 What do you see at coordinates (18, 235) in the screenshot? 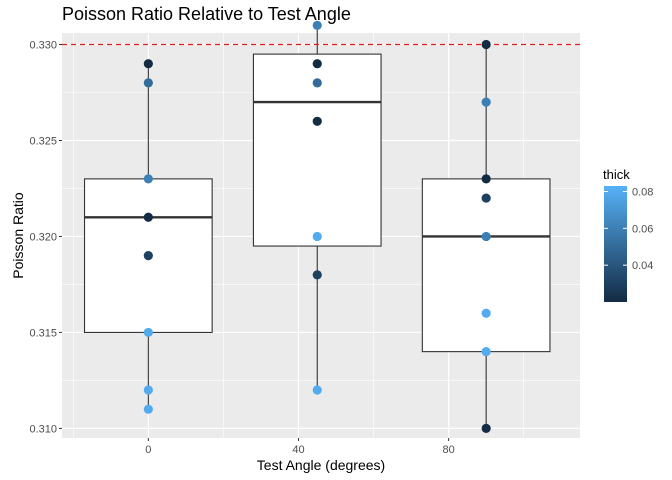
I see `y-axis-title: Poisson Ratio` at bounding box center [18, 235].